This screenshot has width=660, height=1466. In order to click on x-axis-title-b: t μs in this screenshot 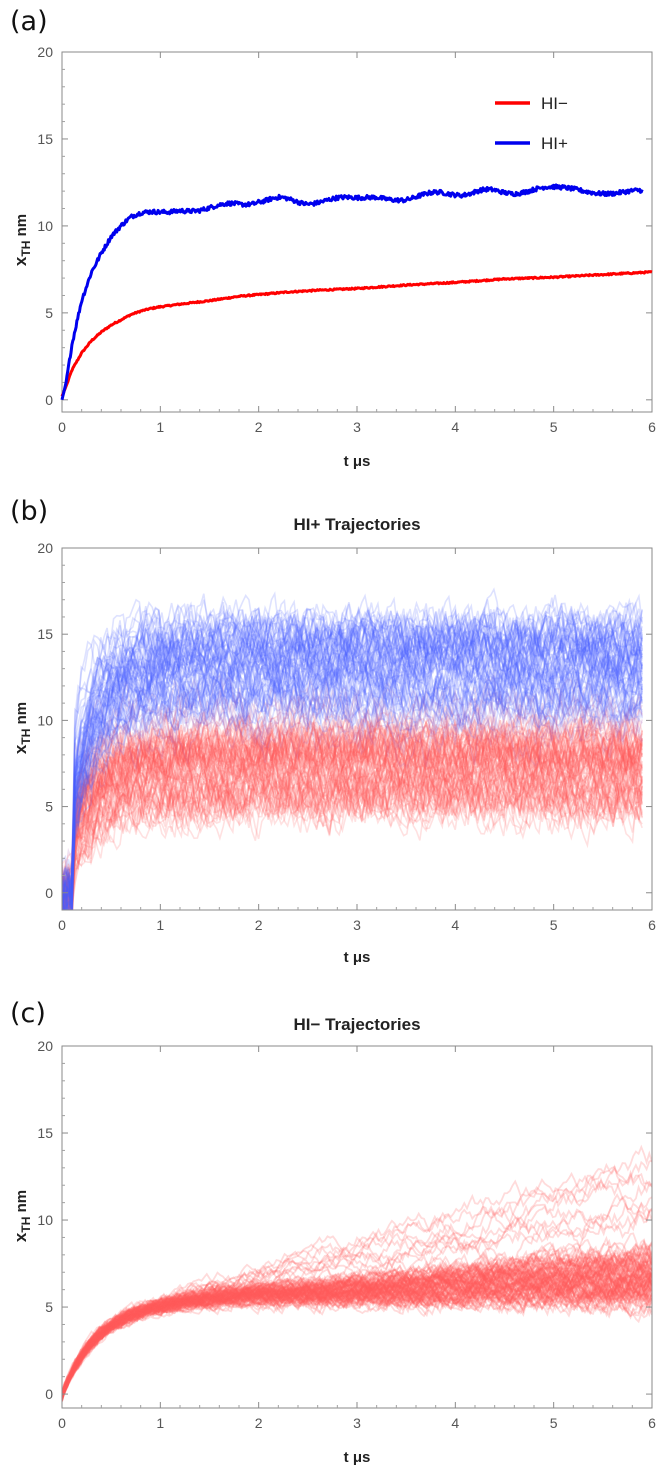, I will do `click(357, 957)`.